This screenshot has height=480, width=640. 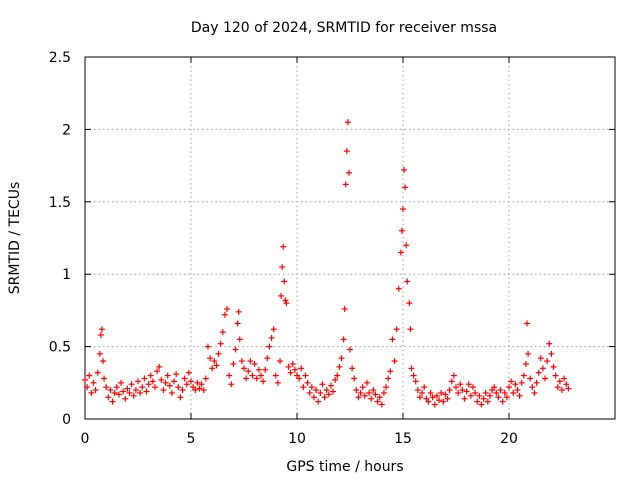 What do you see at coordinates (66, 275) in the screenshot?
I see `y-tick-label: 1` at bounding box center [66, 275].